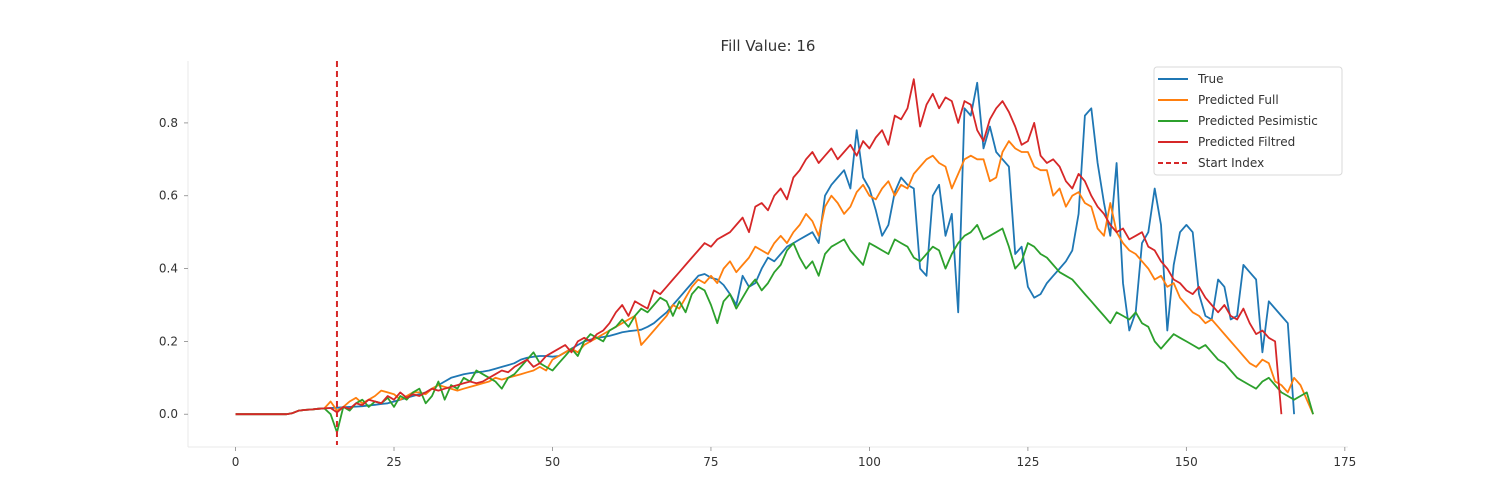  What do you see at coordinates (393, 462) in the screenshot?
I see `x-tick-label: 25` at bounding box center [393, 462].